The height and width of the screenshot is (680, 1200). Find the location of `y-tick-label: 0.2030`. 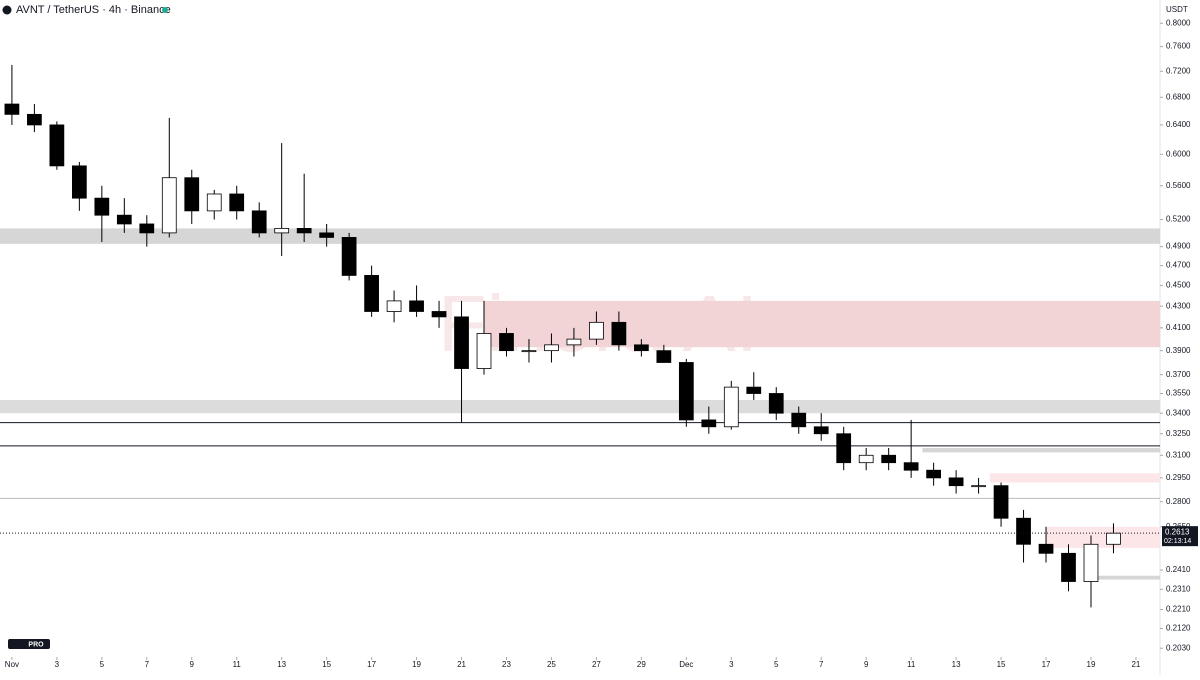

y-tick-label: 0.2030 is located at coordinates (1178, 647).